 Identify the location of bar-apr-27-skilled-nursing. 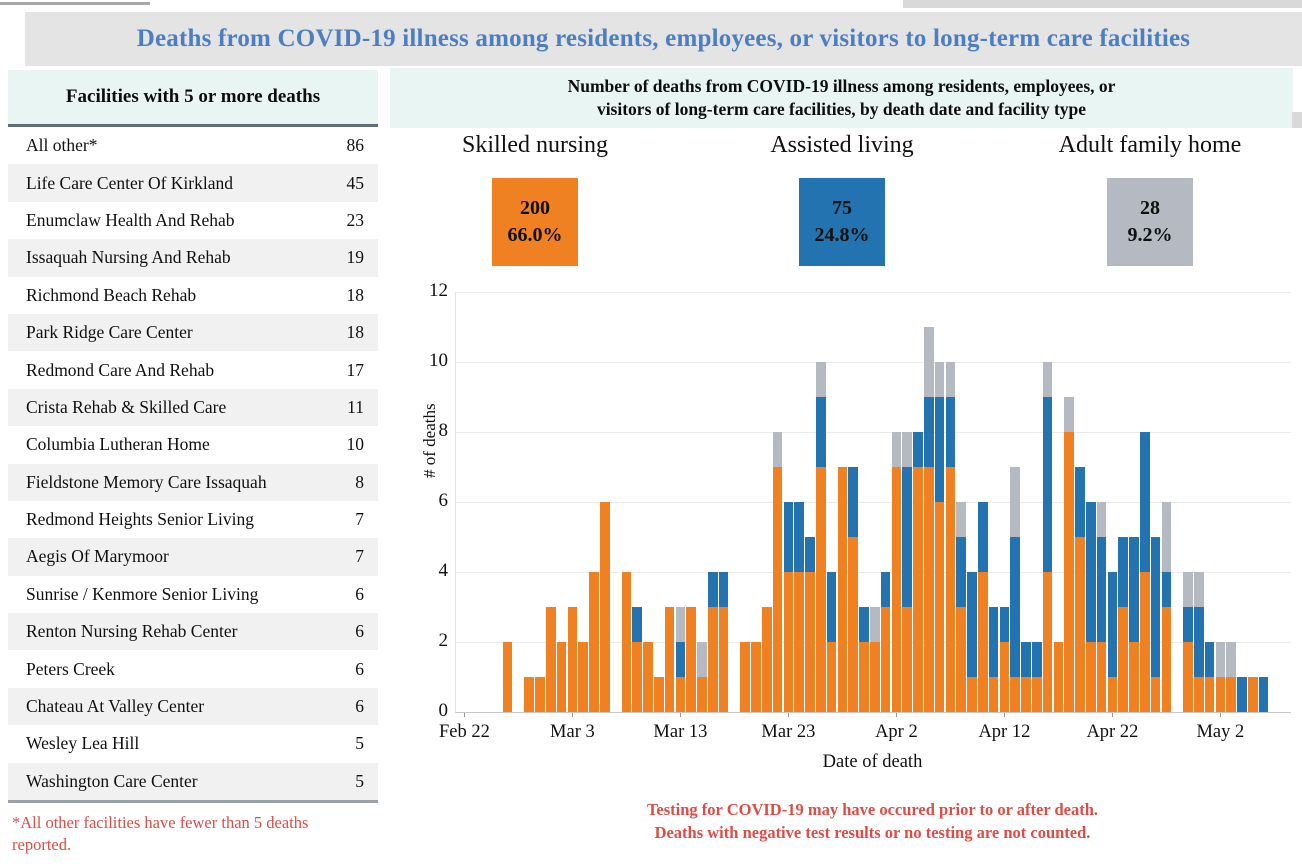
(1166, 659).